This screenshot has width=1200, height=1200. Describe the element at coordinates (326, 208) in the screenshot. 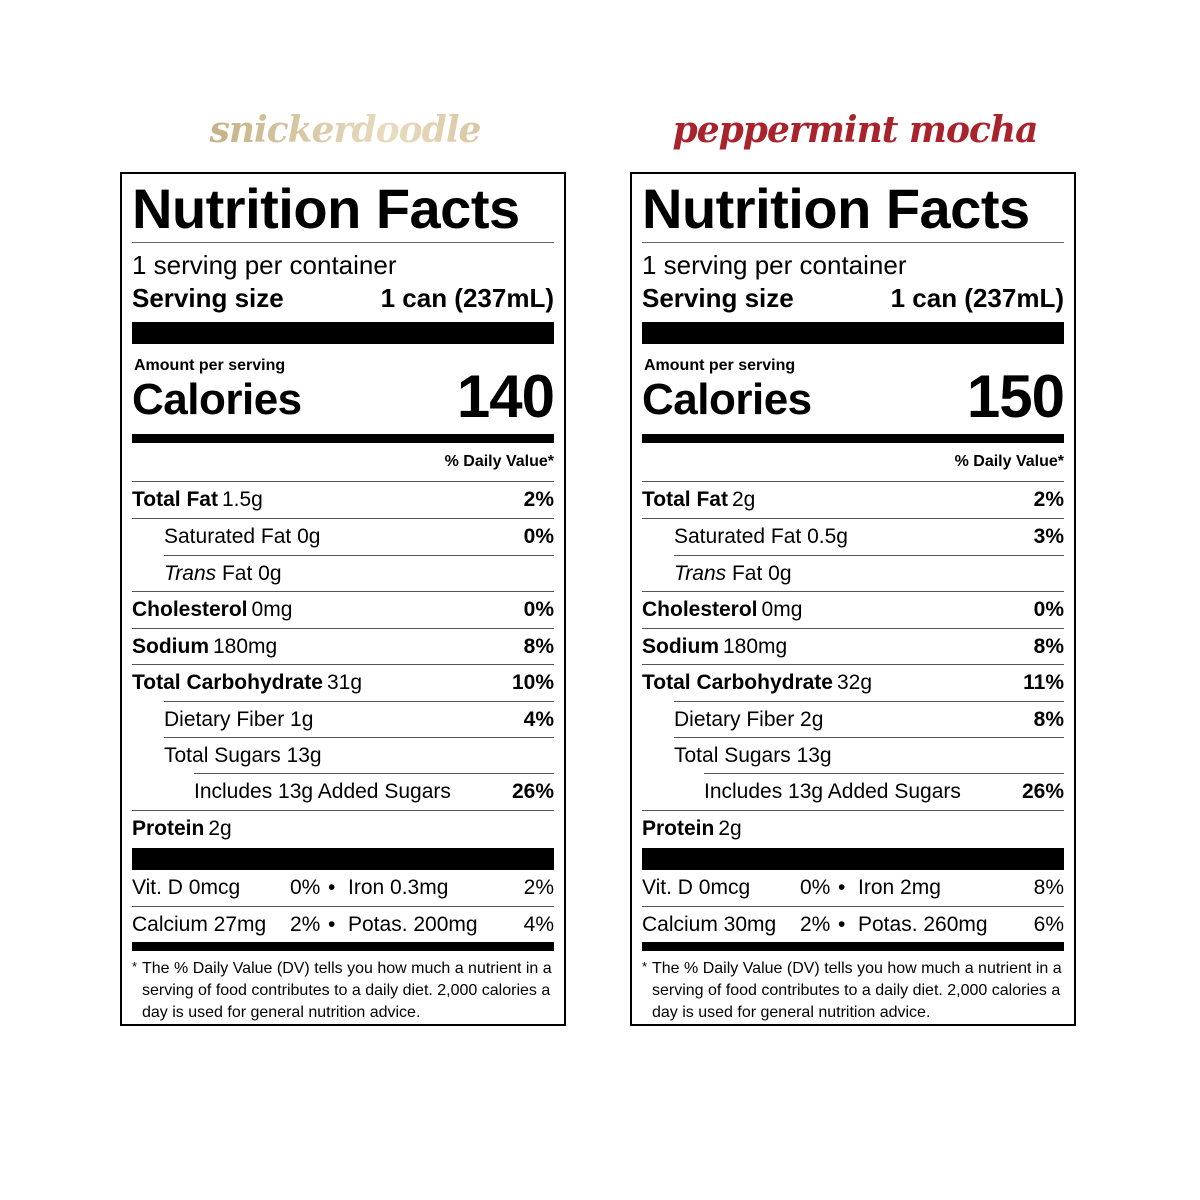

I see `nutrition-facts-heading: Nutrition Facts` at that location.